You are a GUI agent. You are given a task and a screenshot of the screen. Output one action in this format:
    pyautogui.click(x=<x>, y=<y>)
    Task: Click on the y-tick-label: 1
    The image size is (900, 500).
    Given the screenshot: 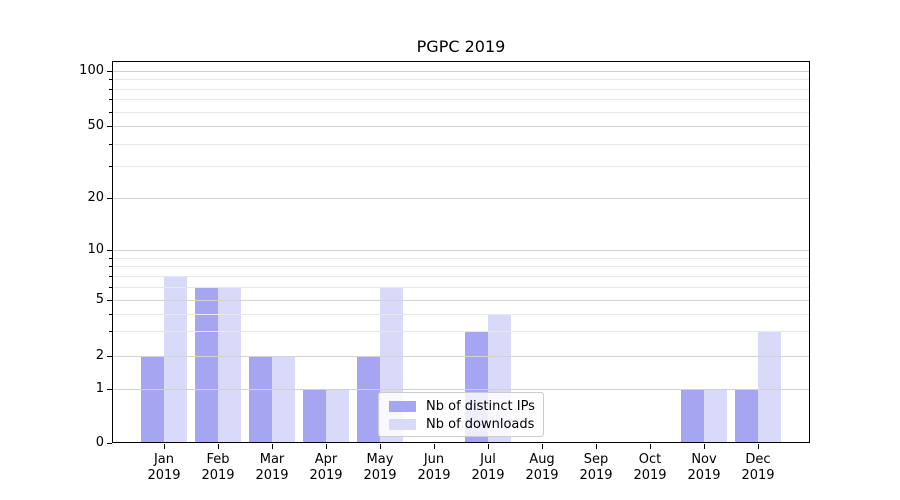 What is the action you would take?
    pyautogui.click(x=99, y=388)
    